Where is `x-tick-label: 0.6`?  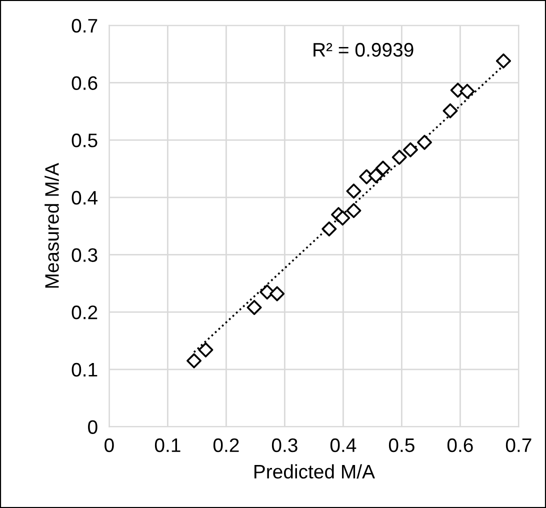 x-tick-label: 0.6 is located at coordinates (460, 445).